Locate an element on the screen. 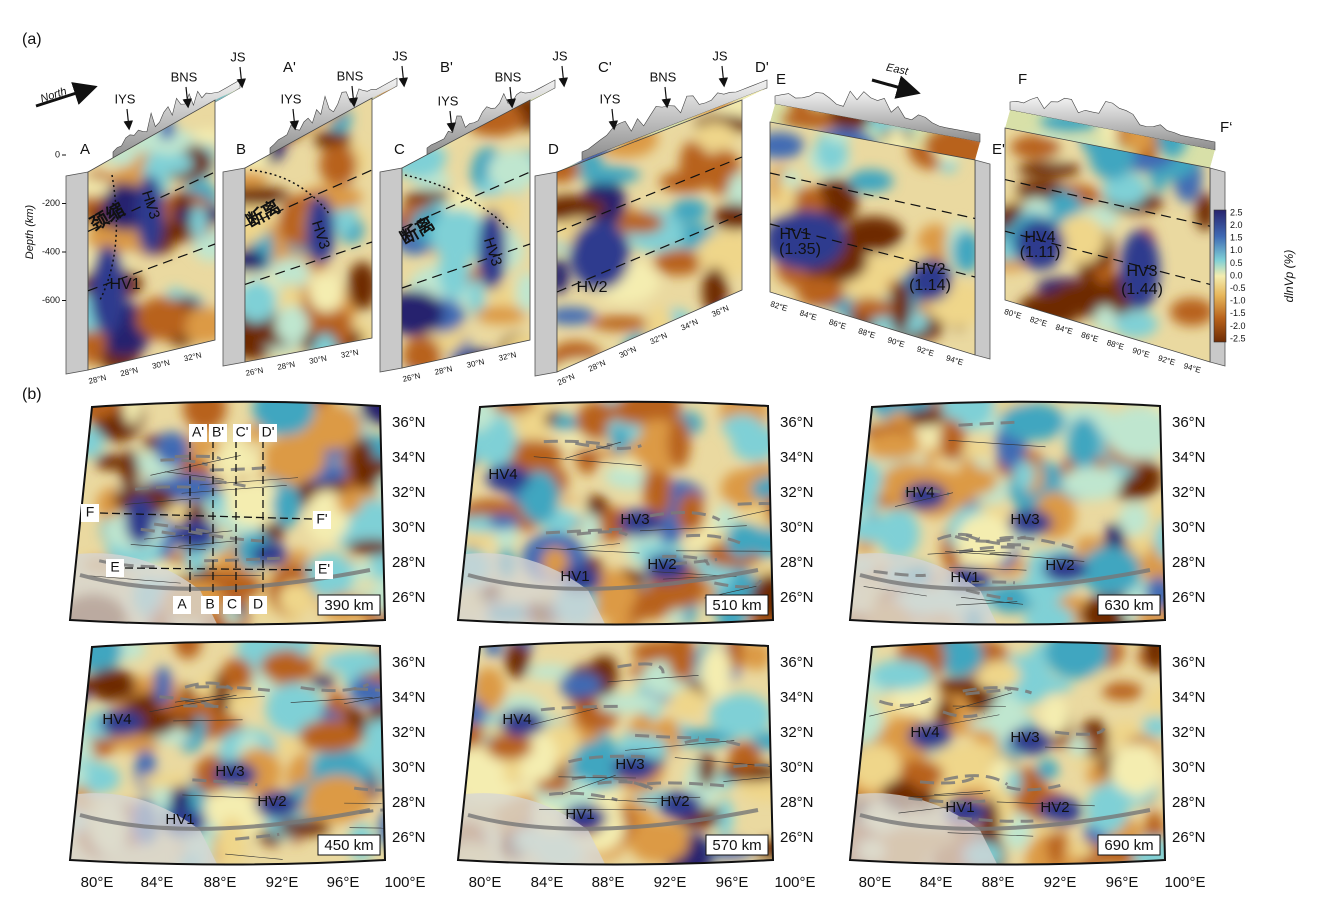 The height and width of the screenshot is (924, 1328). lon-tick-label: 96°E is located at coordinates (732, 882).